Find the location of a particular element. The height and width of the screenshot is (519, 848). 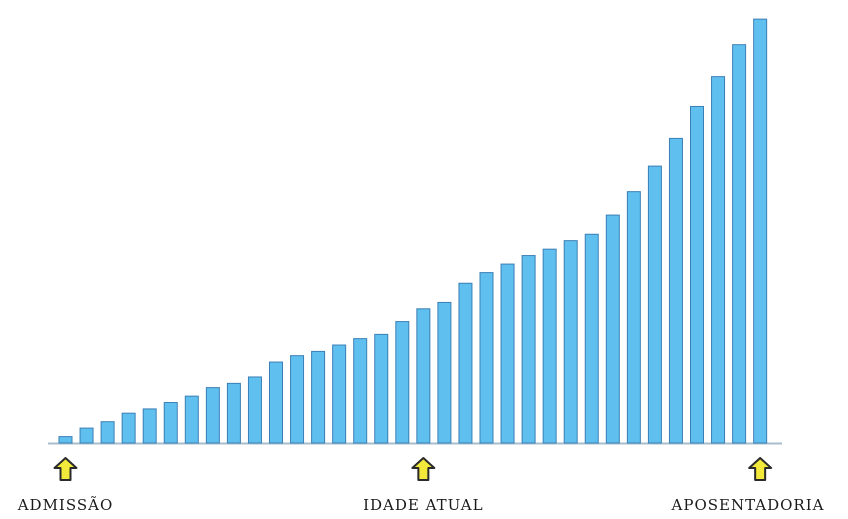

marker-label-admissao: ADMISSÃO is located at coordinates (65, 505).